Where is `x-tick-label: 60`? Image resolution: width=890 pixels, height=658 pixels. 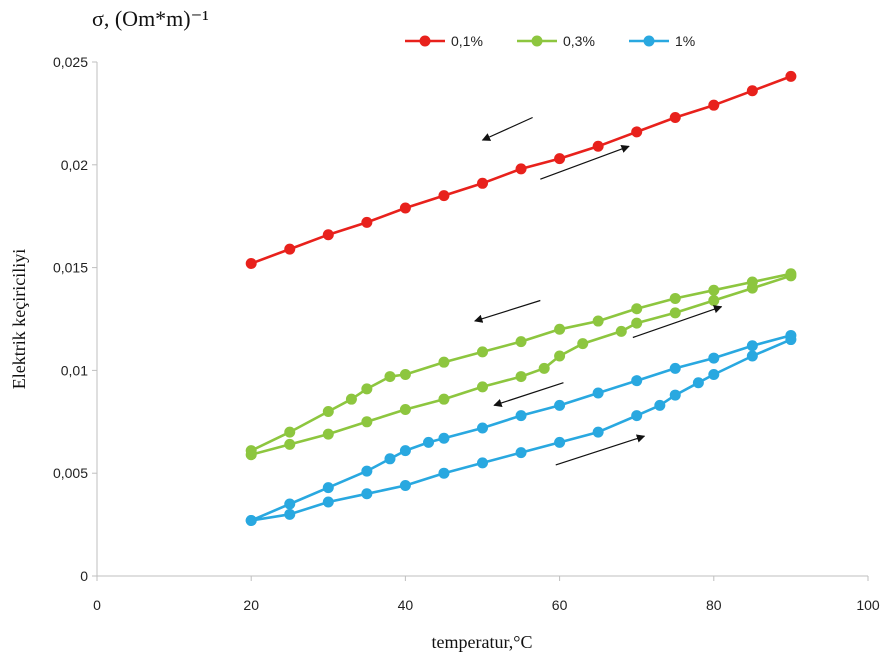
x-tick-label: 60 is located at coordinates (560, 605).